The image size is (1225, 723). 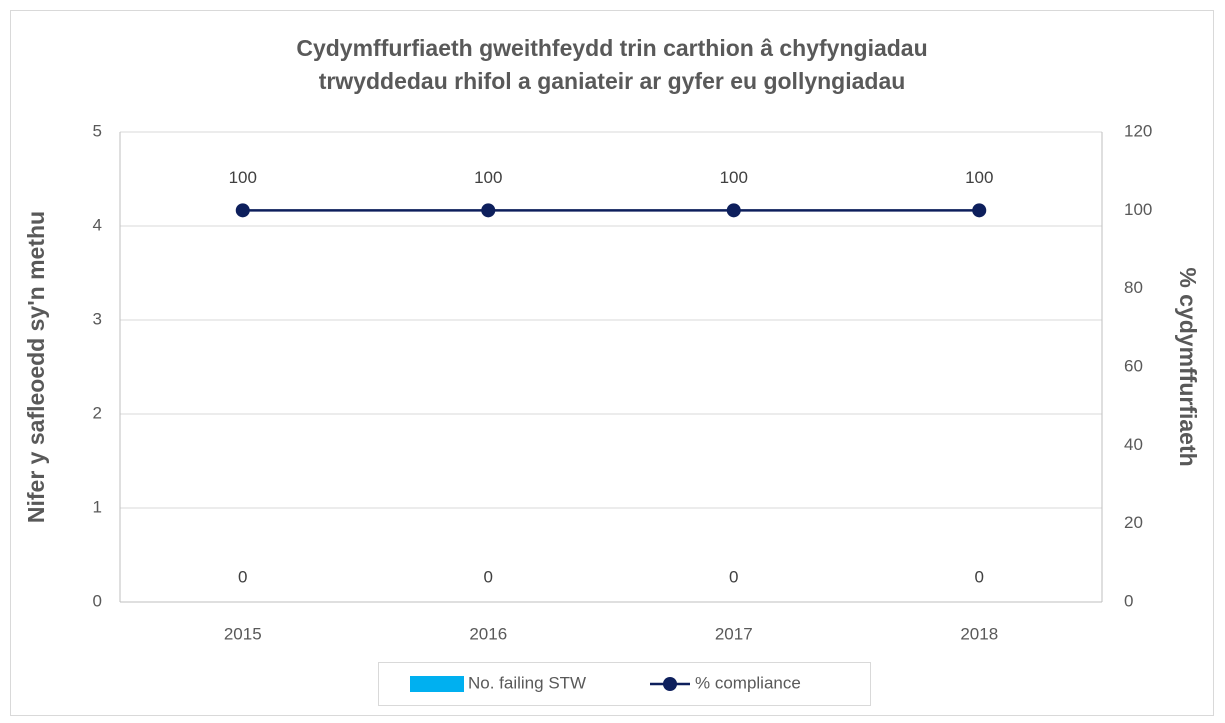 I want to click on y2-axis-title: % cydymffurfiaeth, so click(x=1188, y=366).